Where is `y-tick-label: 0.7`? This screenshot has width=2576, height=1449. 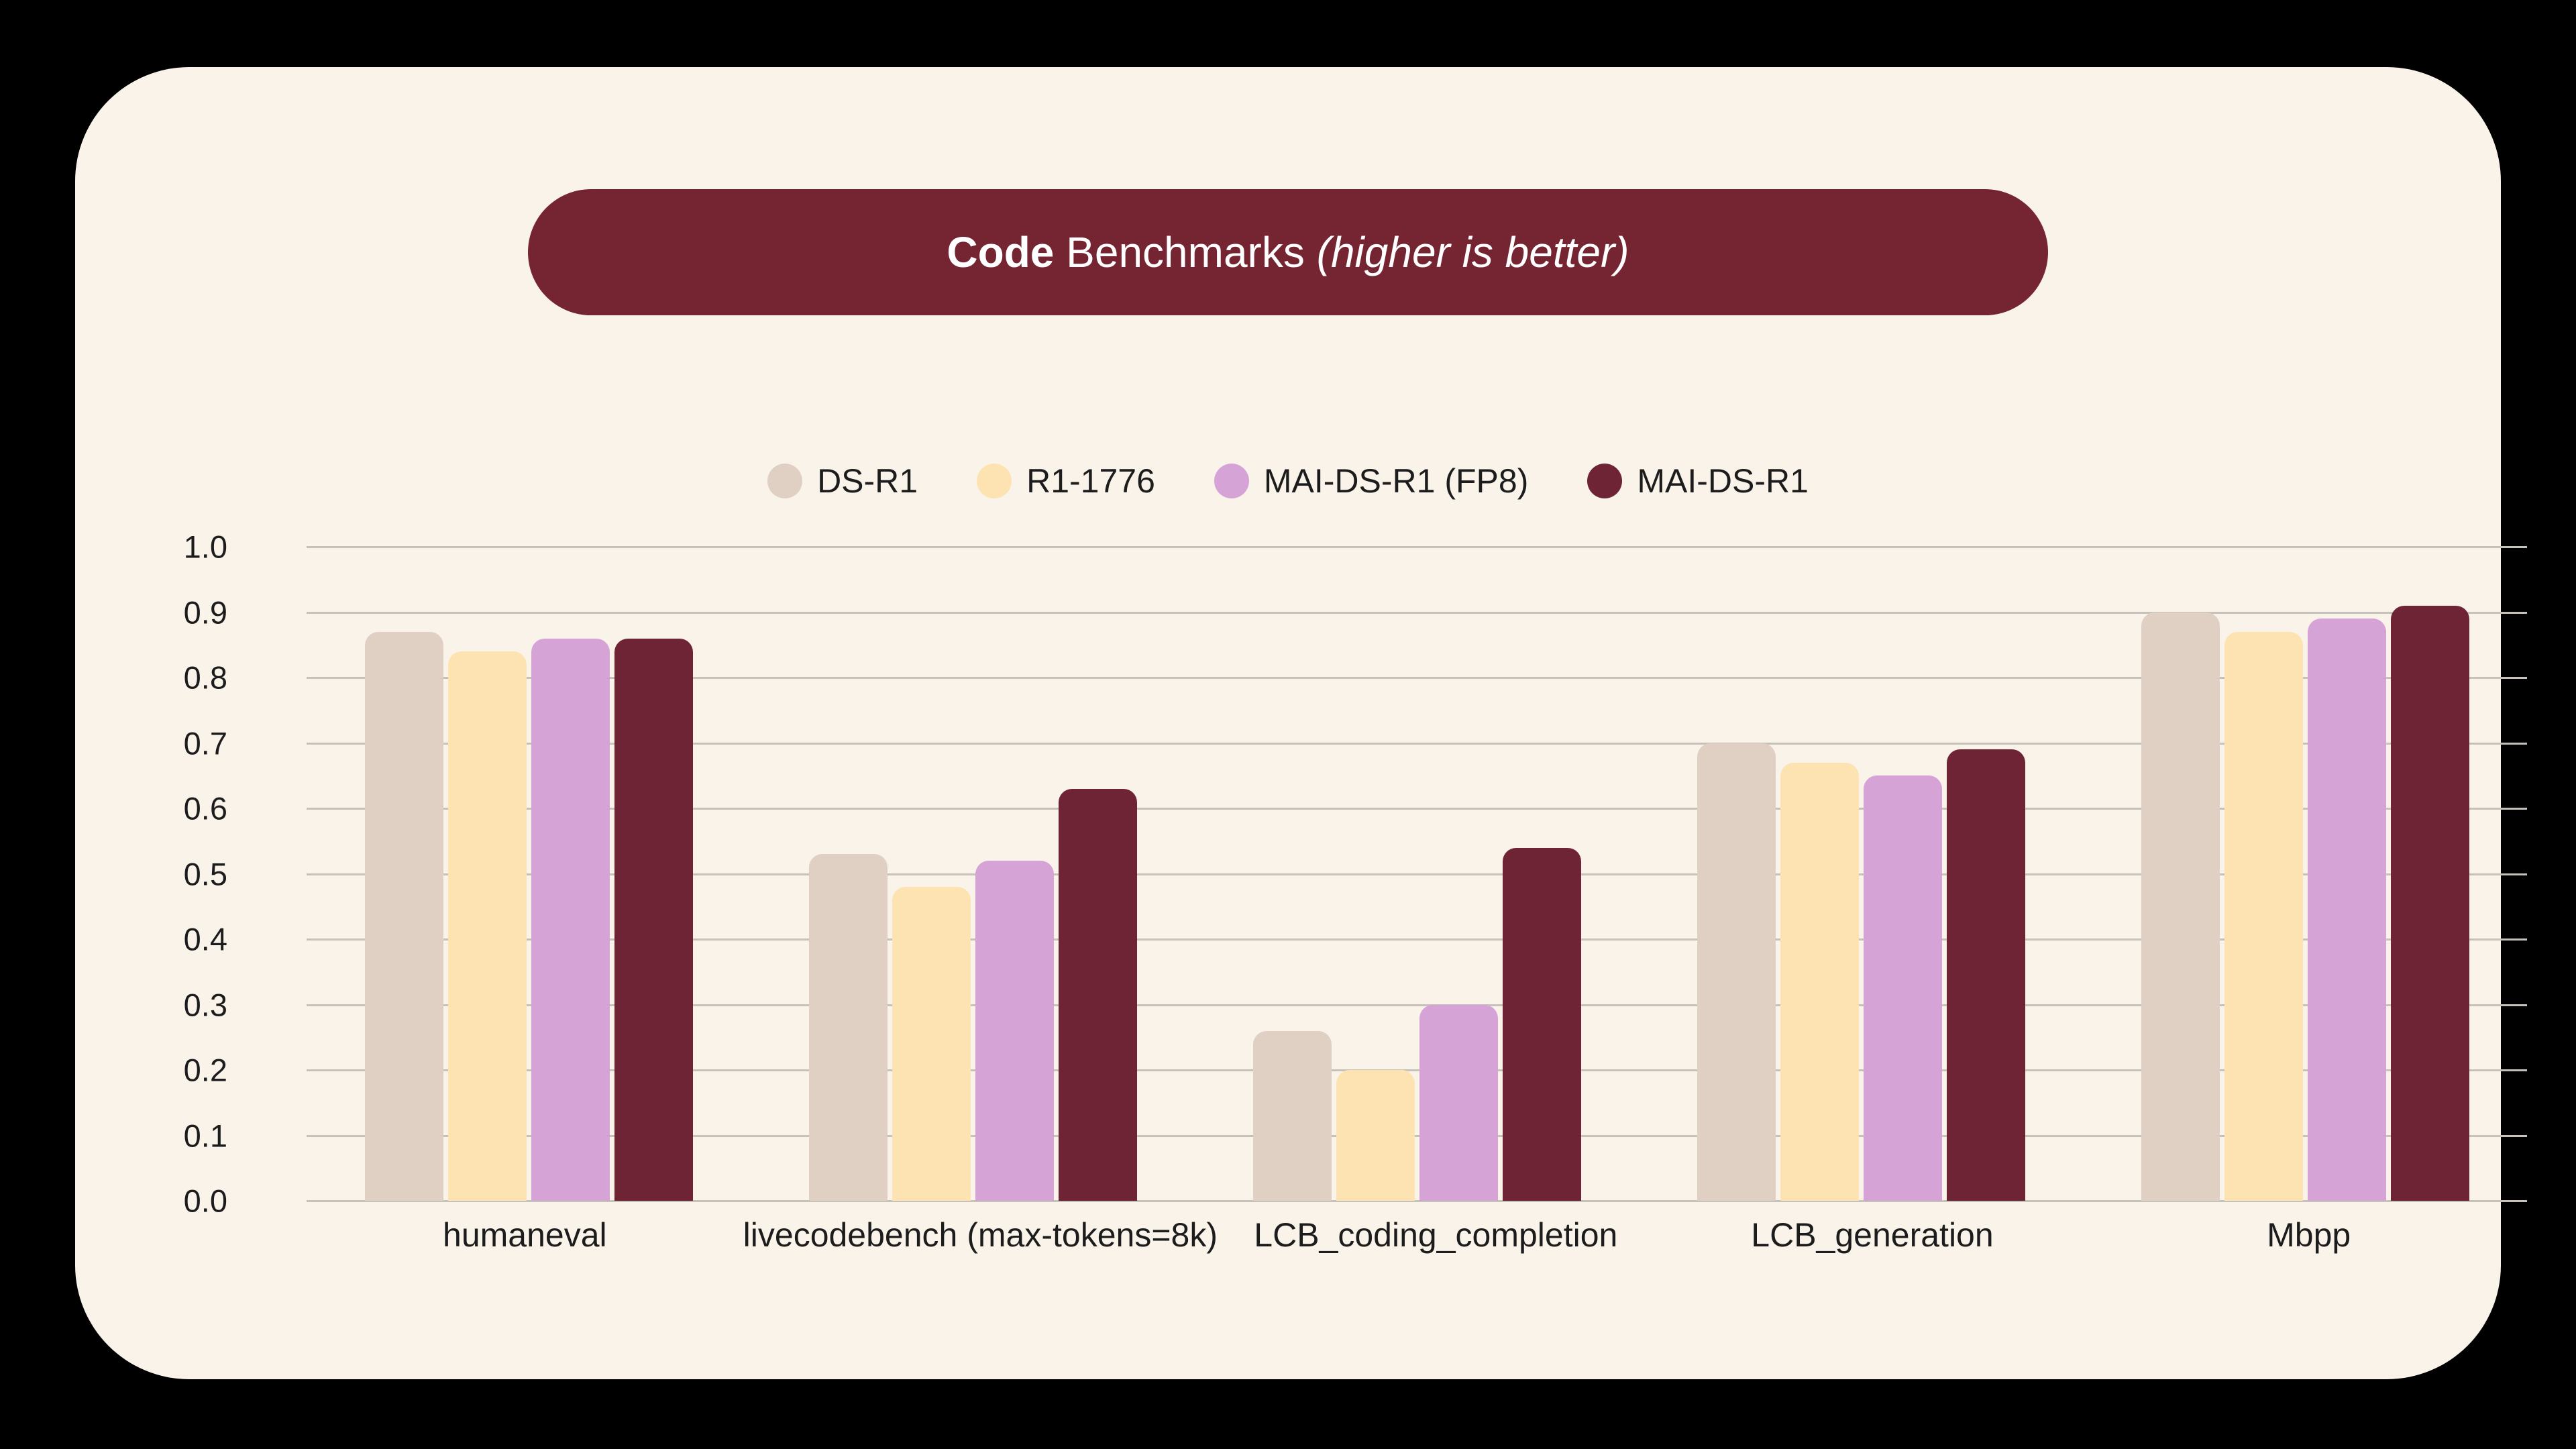 y-tick-label: 0.7 is located at coordinates (205, 743).